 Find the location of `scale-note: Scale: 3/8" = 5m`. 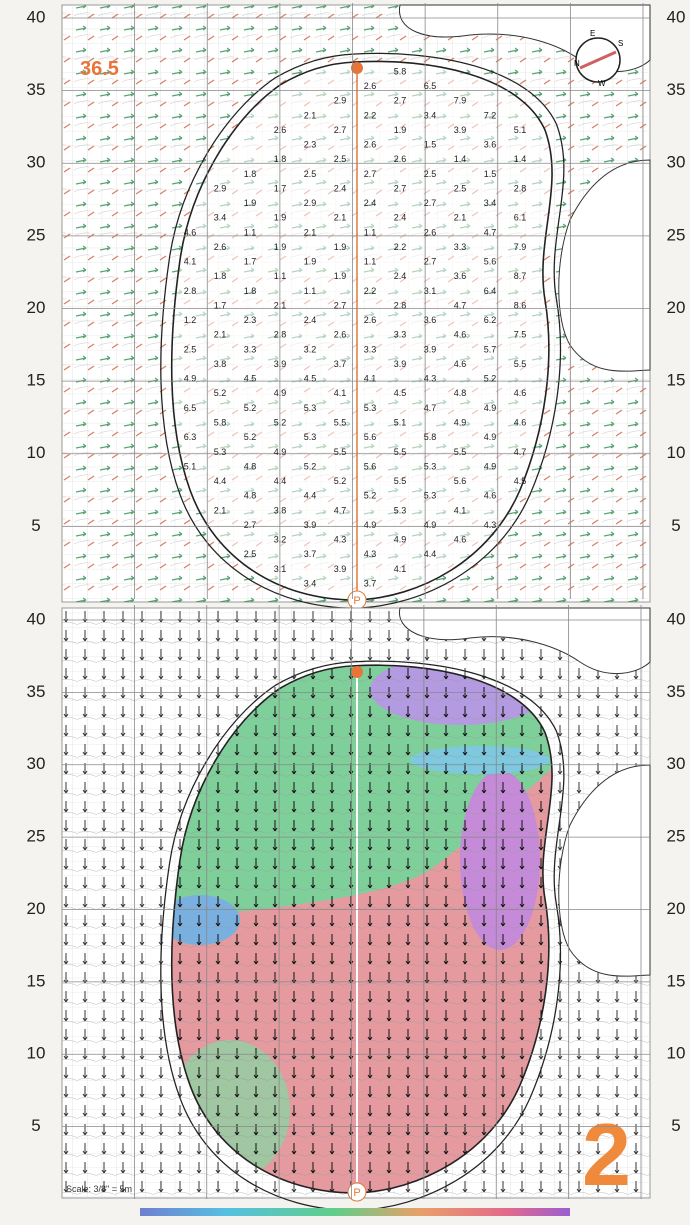

scale-note: Scale: 3/8" = 5m is located at coordinates (99, 1189).